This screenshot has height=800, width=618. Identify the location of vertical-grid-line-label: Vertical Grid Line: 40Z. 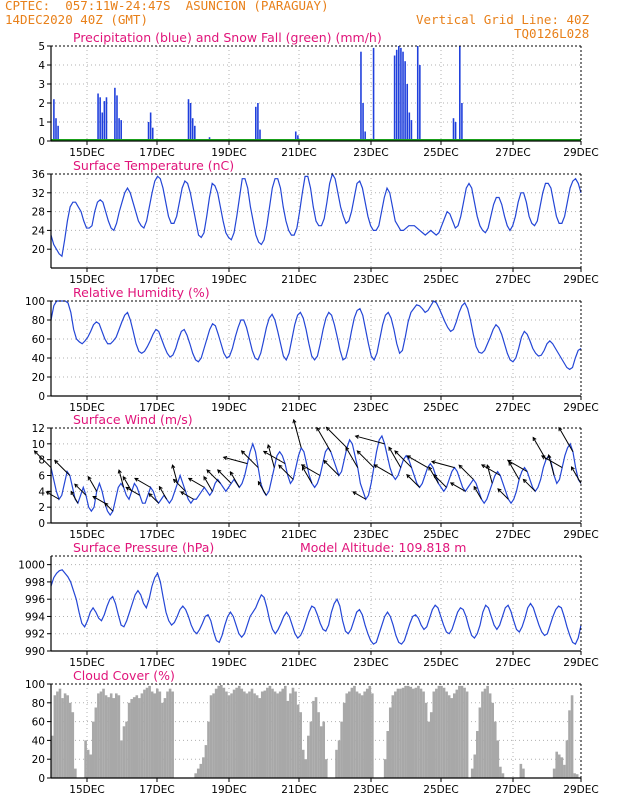
(503, 19).